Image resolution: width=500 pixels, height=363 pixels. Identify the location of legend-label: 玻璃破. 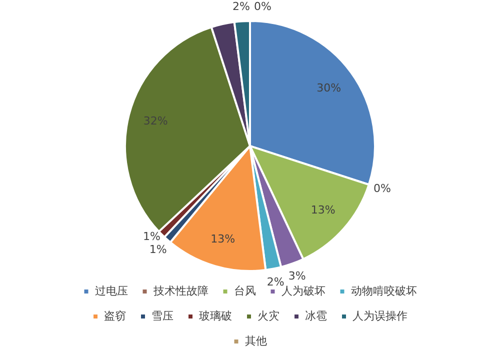
(215, 315).